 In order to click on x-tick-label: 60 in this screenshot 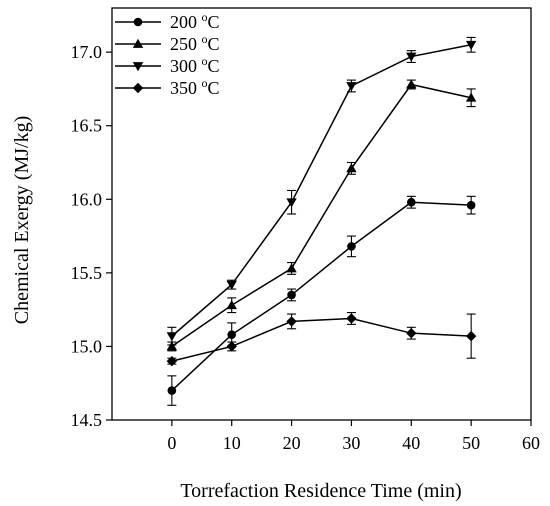, I will do `click(531, 443)`.